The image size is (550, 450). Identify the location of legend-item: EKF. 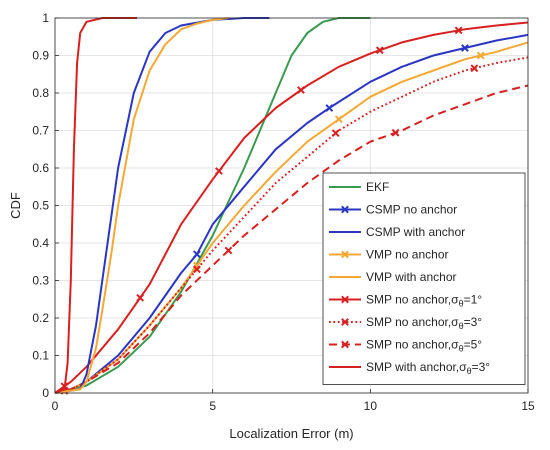
(359, 187).